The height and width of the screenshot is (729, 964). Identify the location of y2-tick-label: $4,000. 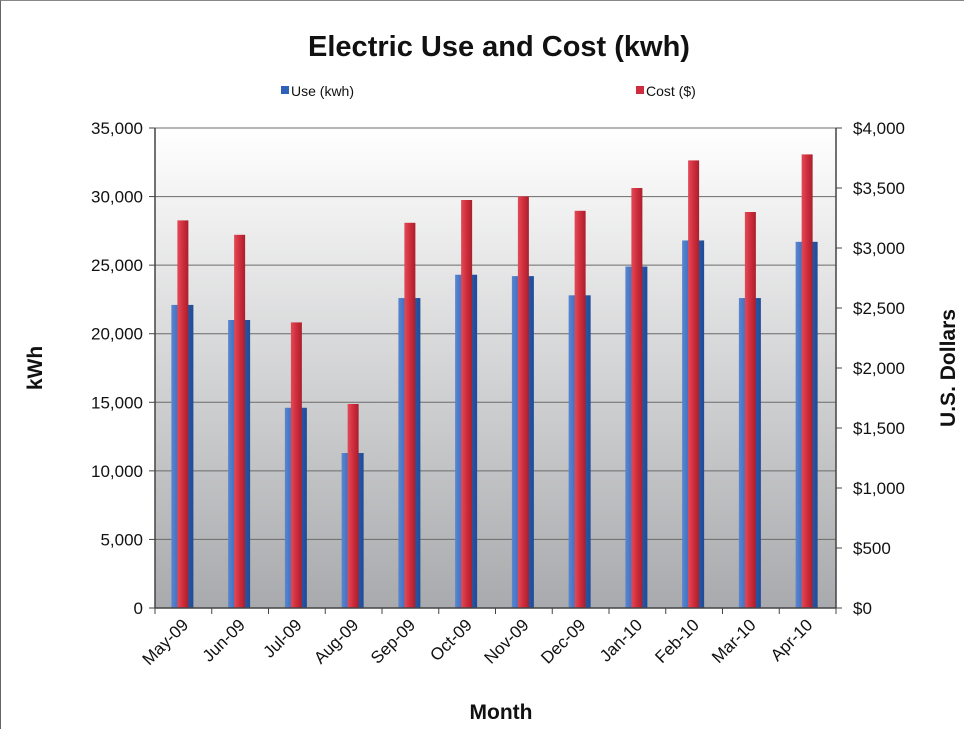
(879, 128).